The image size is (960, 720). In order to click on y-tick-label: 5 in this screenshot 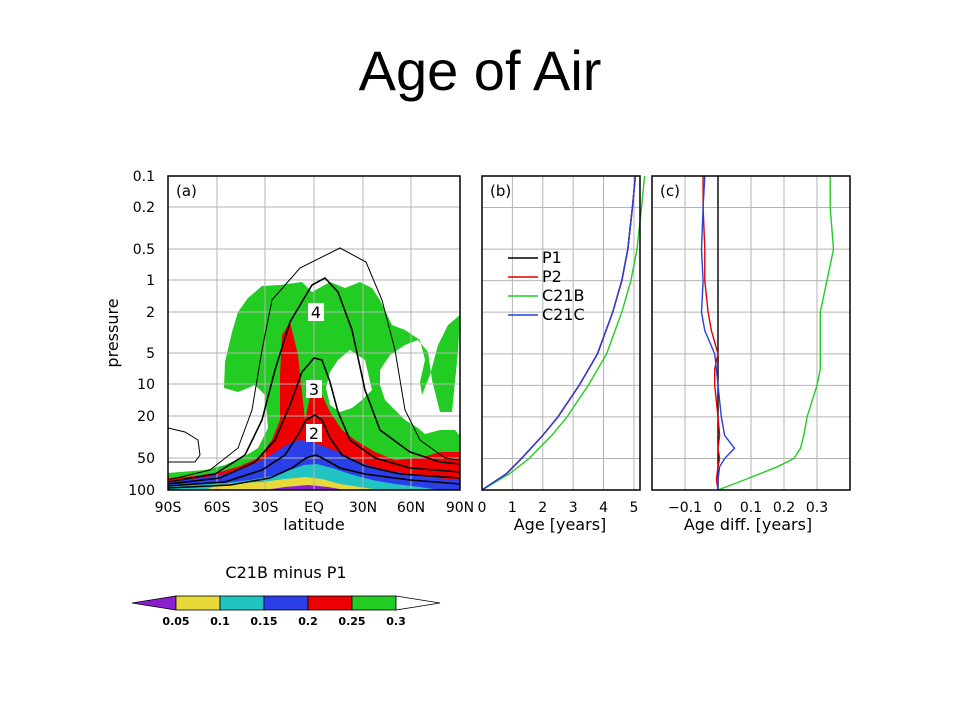, I will do `click(150, 354)`.